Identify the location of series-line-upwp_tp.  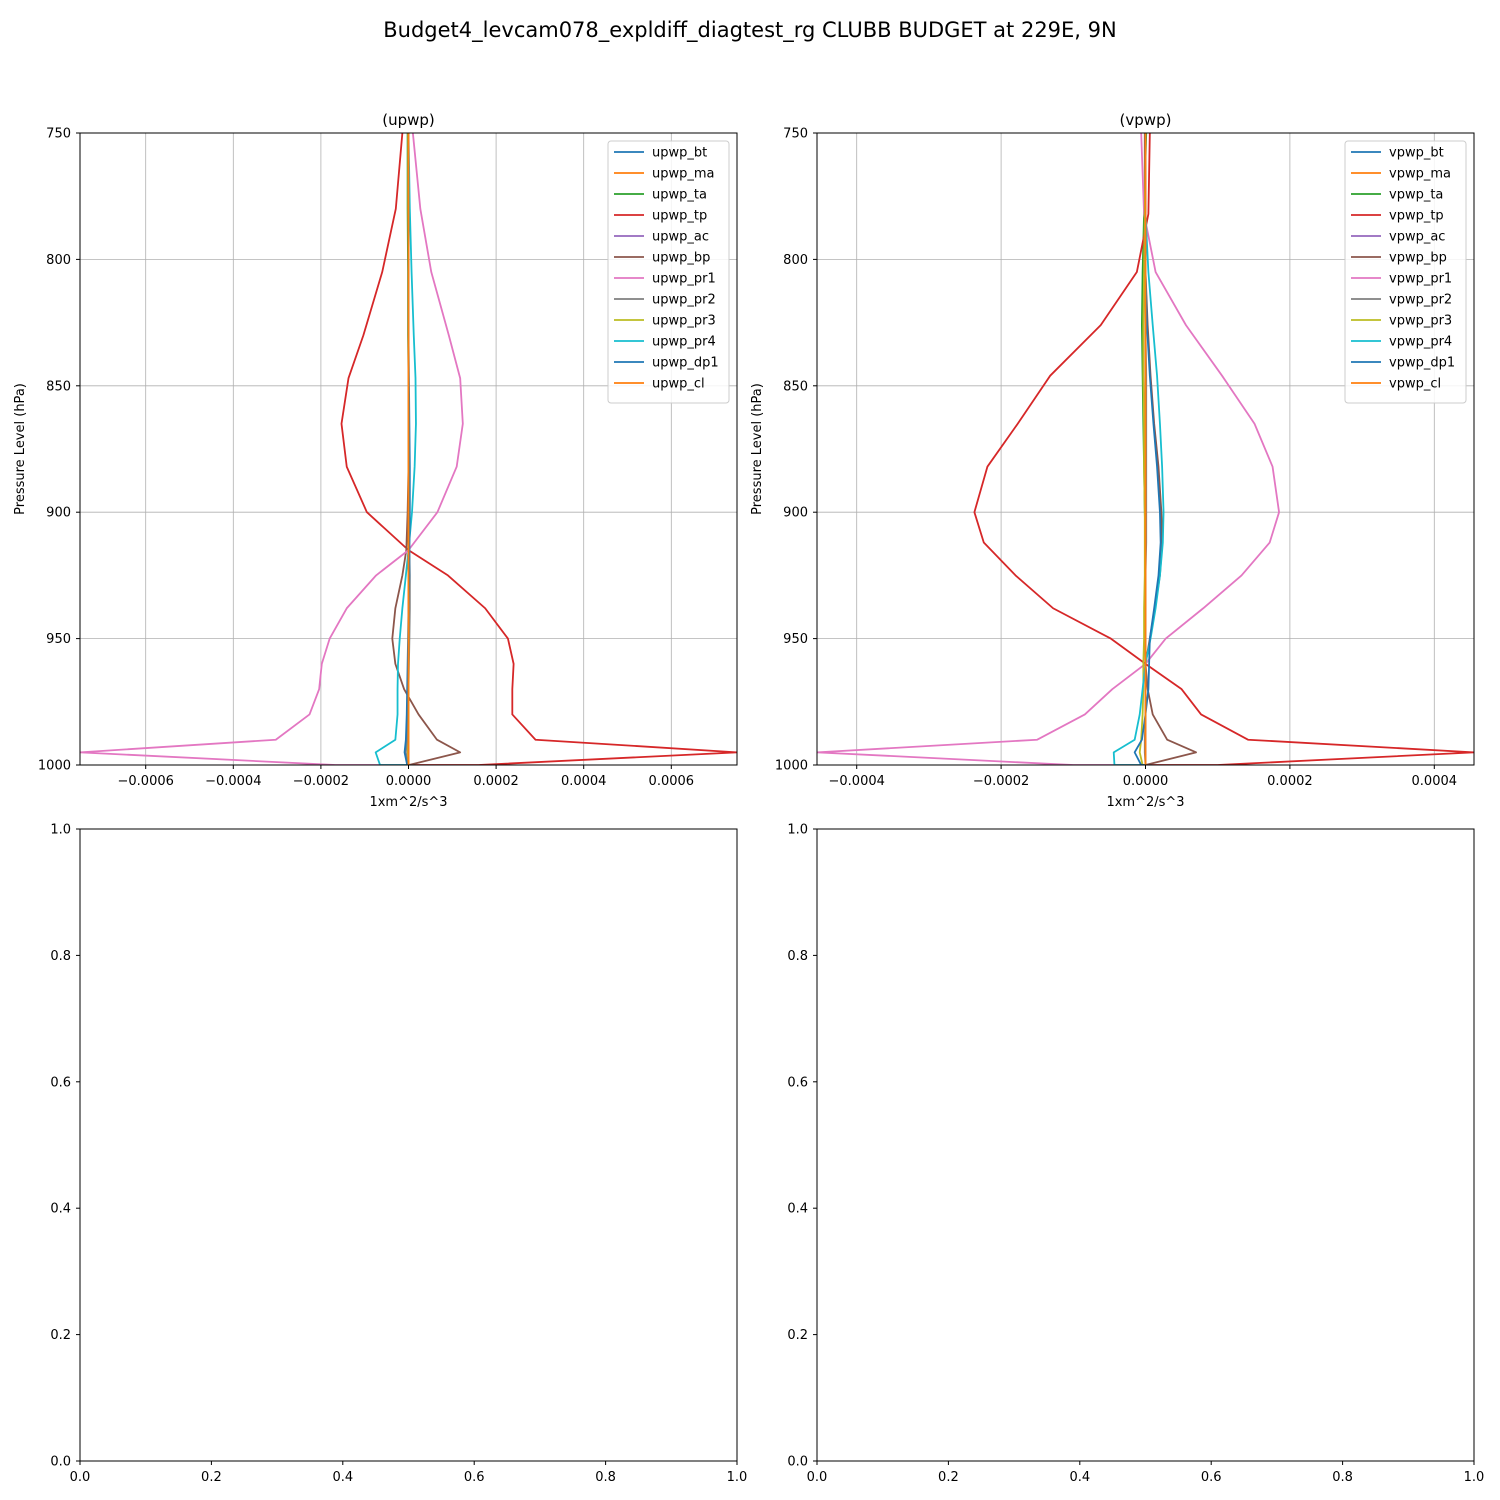
(538, 449).